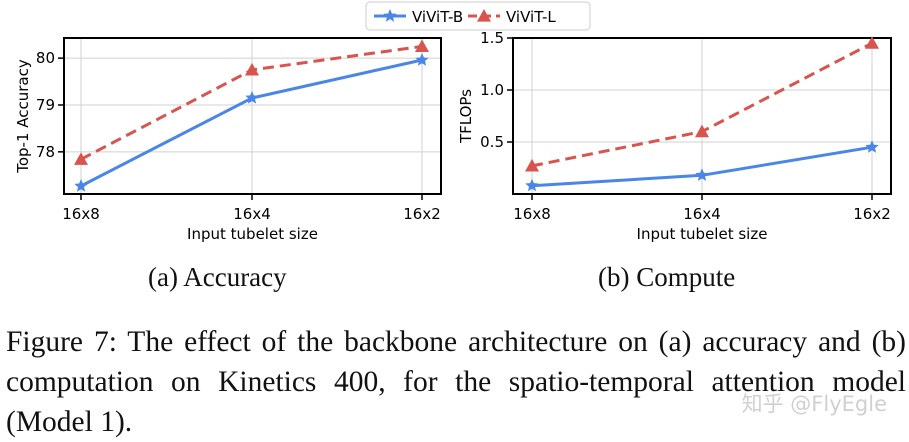  I want to click on y-tick-label: 78, so click(45, 152).